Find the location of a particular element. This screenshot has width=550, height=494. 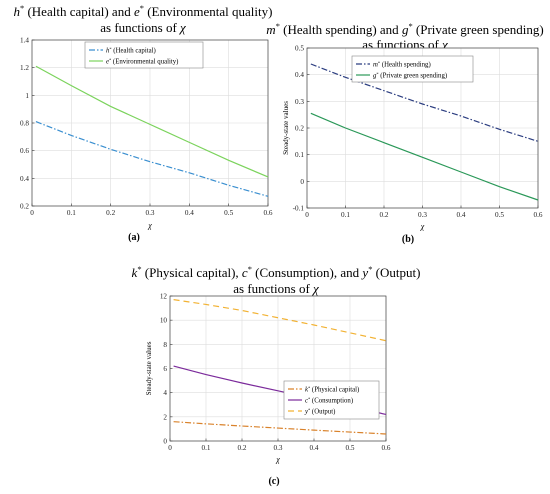

y-tick-label: 1 is located at coordinates (27, 96).